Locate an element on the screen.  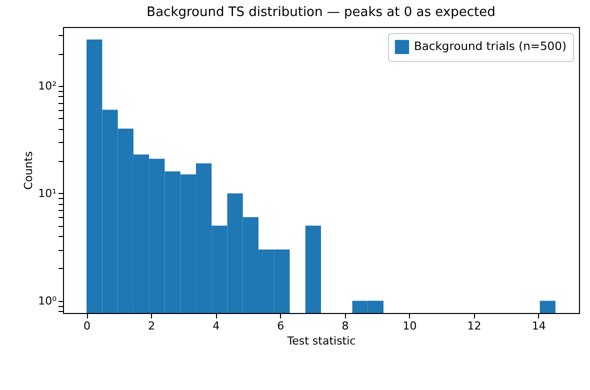
y-axis-title: Counts is located at coordinates (29, 170).